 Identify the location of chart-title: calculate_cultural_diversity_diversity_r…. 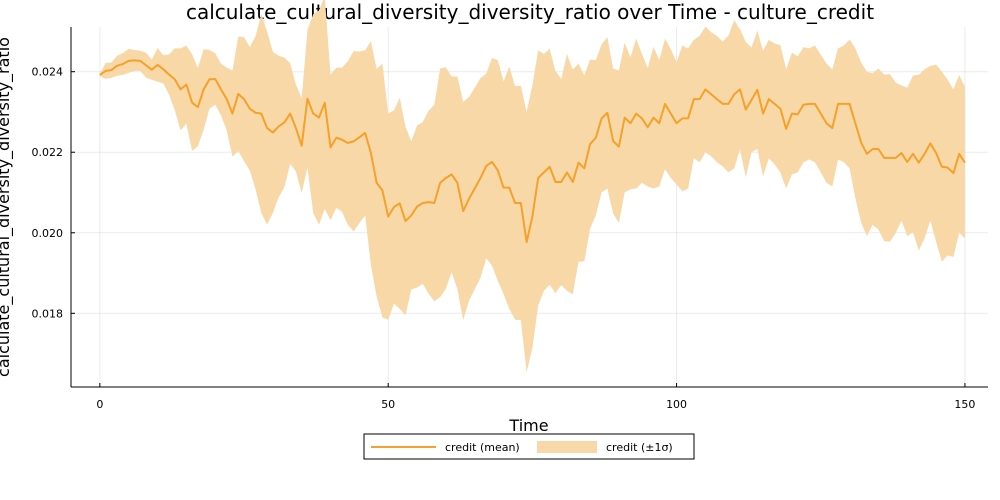
(530, 12).